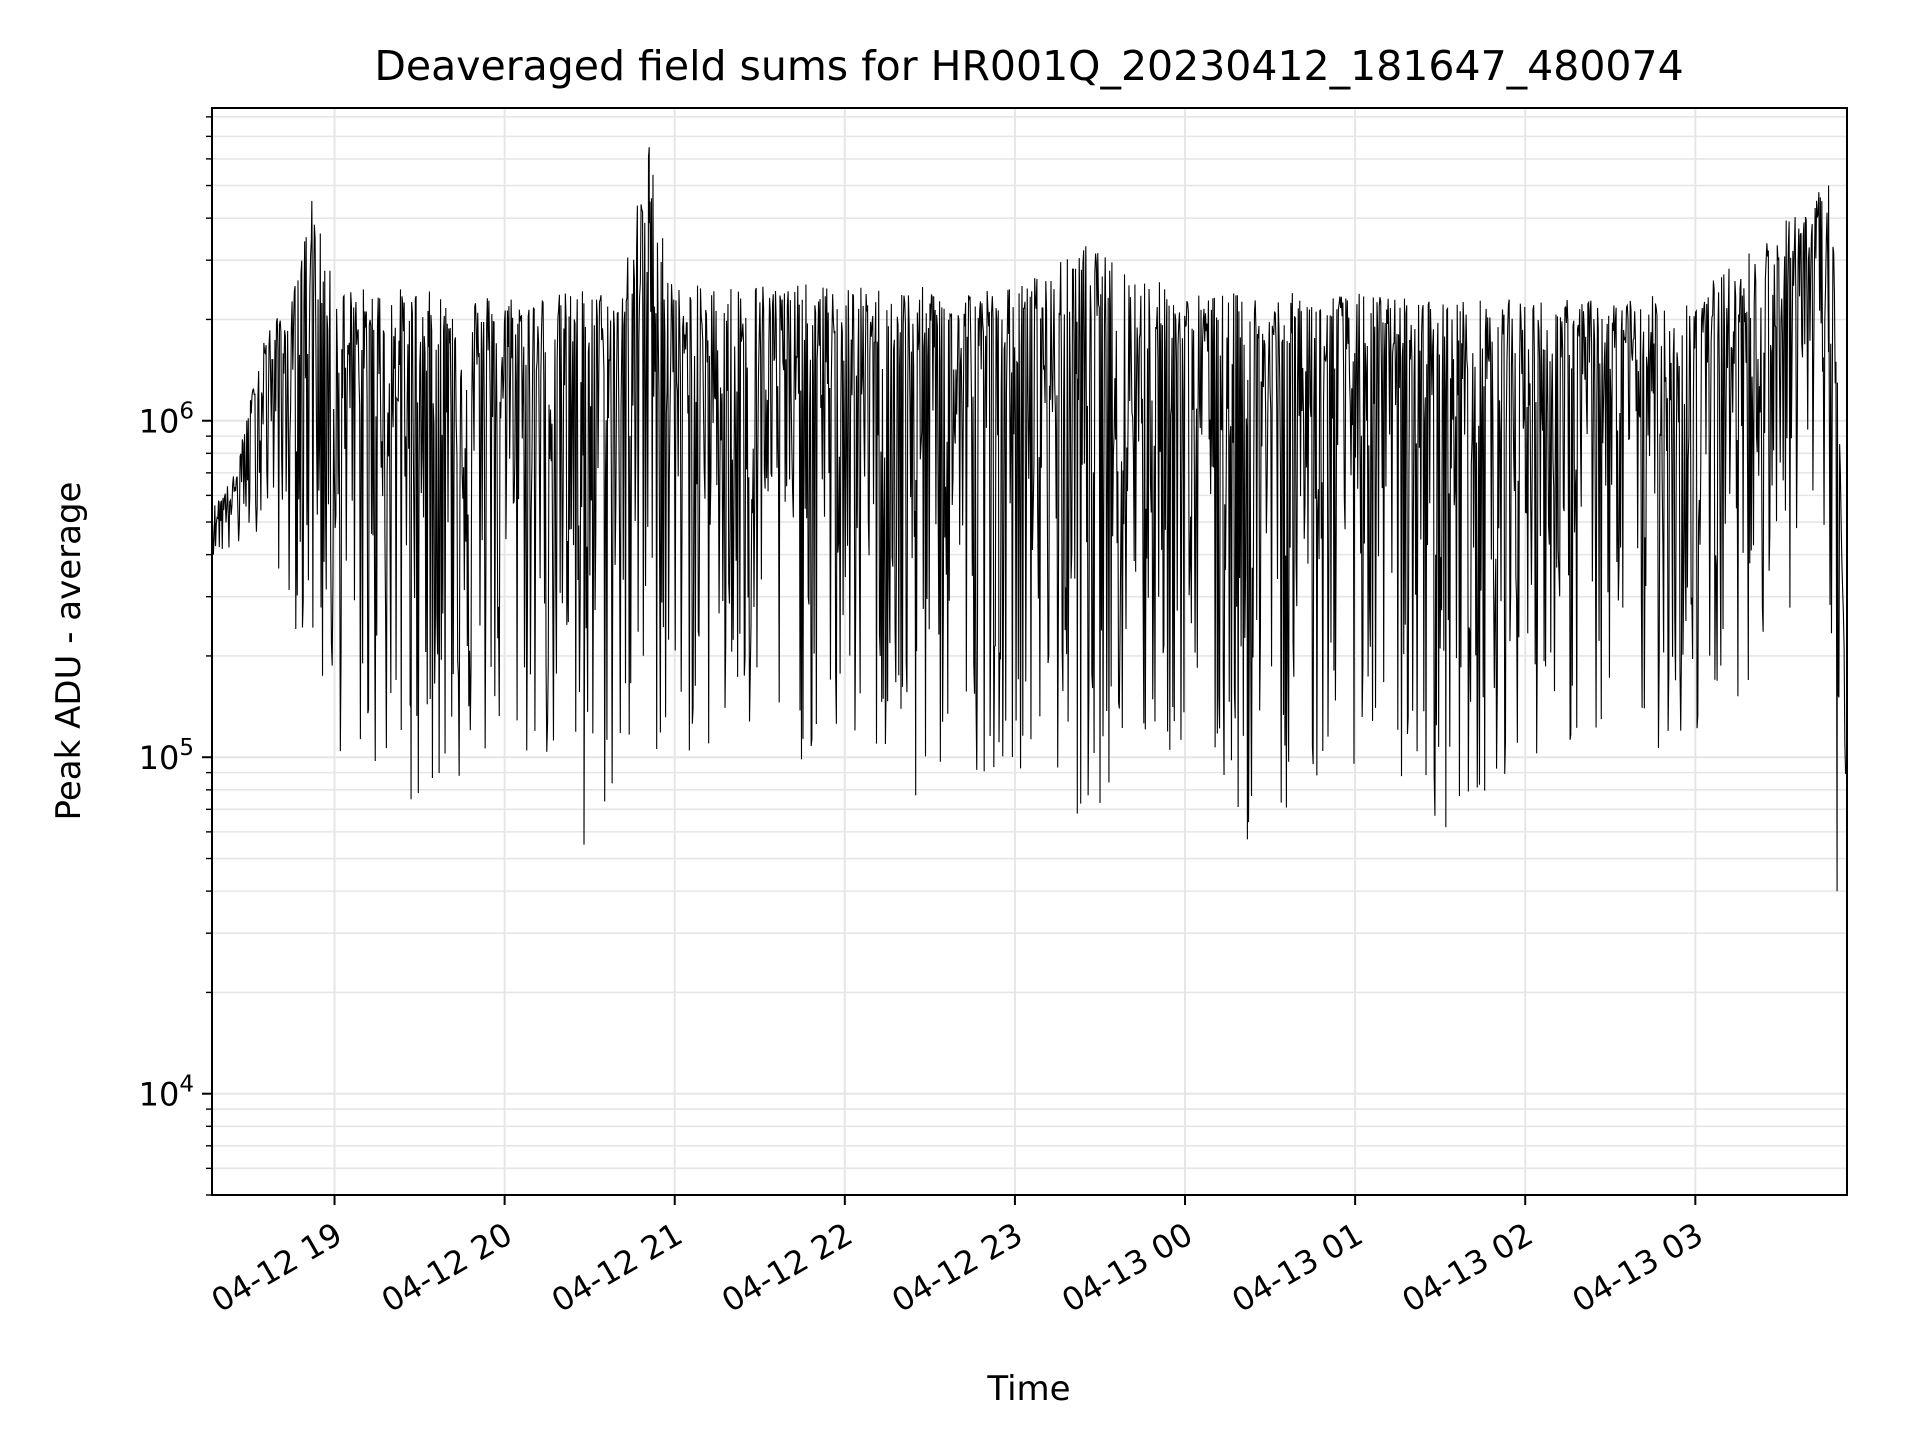 The width and height of the screenshot is (1920, 1440). What do you see at coordinates (69, 651) in the screenshot?
I see `y-axis-label: Peak ADU - average` at bounding box center [69, 651].